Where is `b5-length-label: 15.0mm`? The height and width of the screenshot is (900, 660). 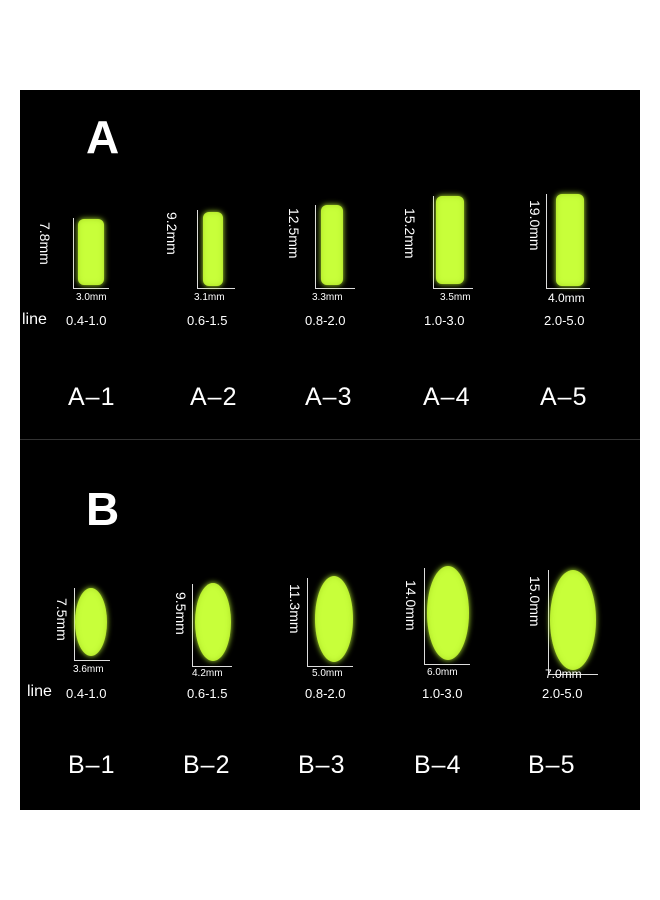 b5-length-label: 15.0mm is located at coordinates (535, 601).